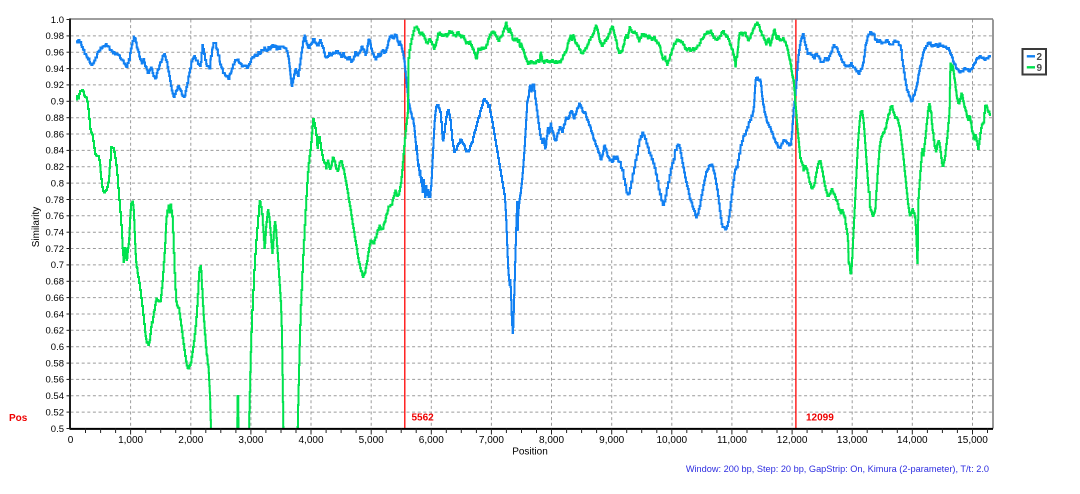 The height and width of the screenshot is (494, 1080). What do you see at coordinates (491, 440) in the screenshot?
I see `svg-text: 7,000` at bounding box center [491, 440].